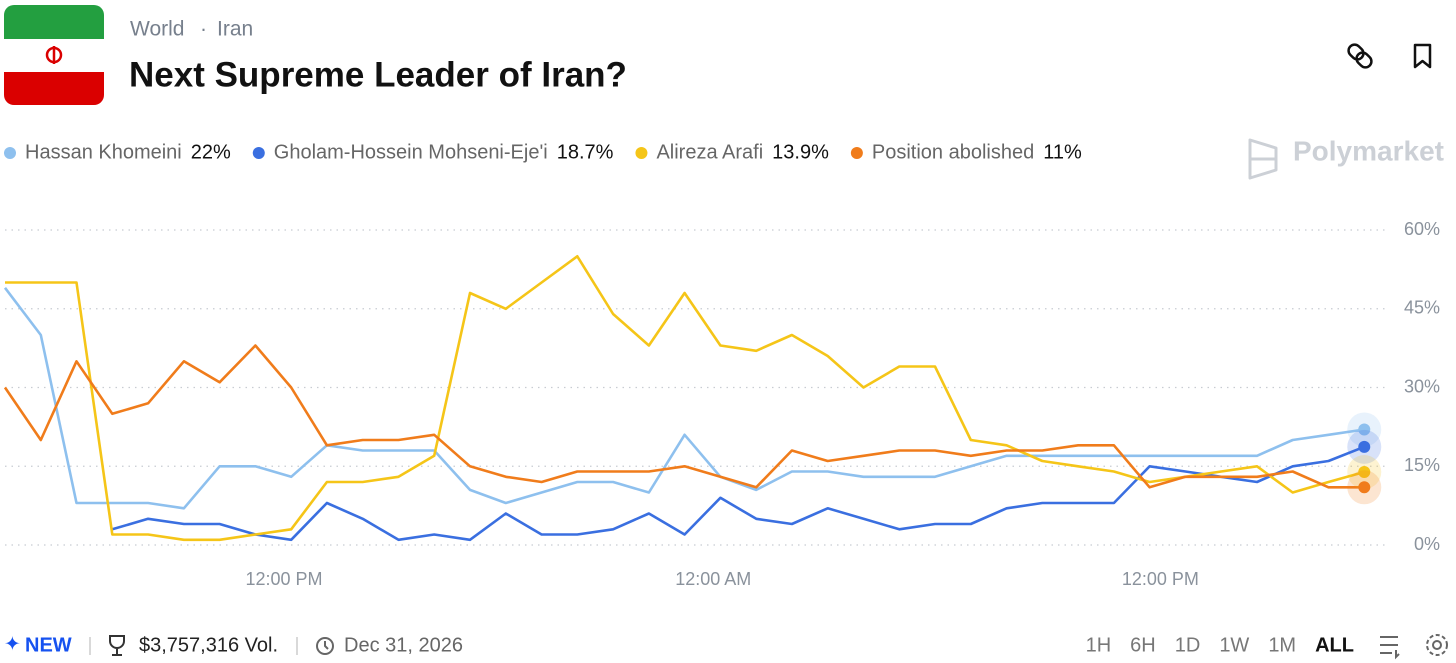 Image resolution: width=1456 pixels, height=663 pixels. I want to click on range-button: 1M, so click(1282, 645).